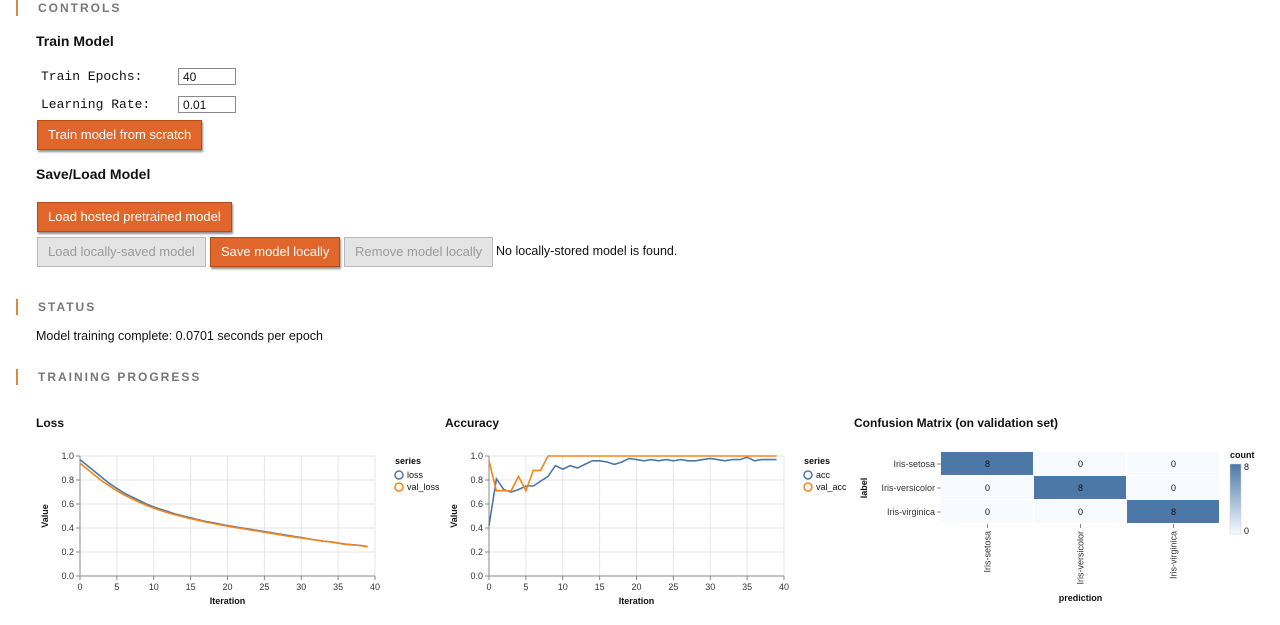 The height and width of the screenshot is (625, 1280). I want to click on accuracy-x-tick-label: 35, so click(747, 587).